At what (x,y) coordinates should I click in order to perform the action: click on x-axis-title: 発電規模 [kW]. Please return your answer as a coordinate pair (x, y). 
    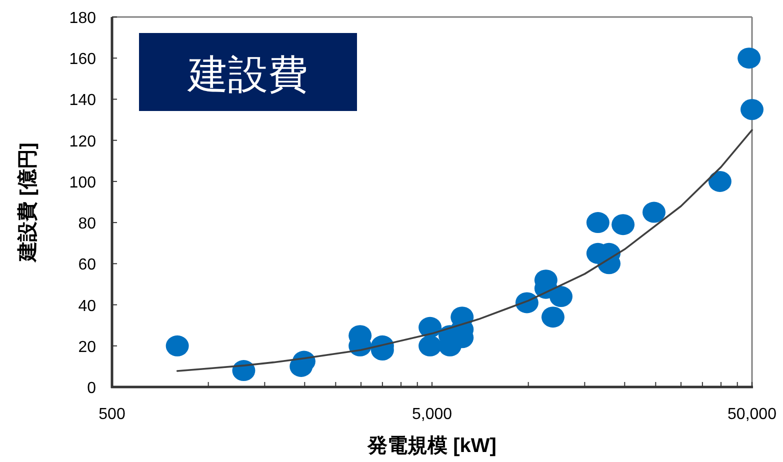
    Looking at the image, I should click on (431, 446).